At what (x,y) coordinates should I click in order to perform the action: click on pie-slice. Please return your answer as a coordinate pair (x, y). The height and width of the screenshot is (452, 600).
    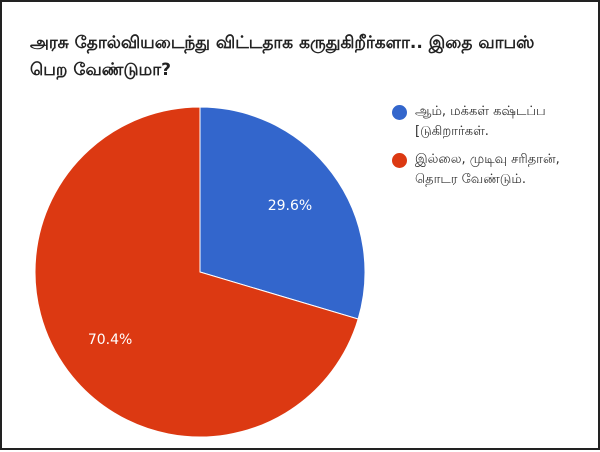
    Looking at the image, I should click on (282, 213).